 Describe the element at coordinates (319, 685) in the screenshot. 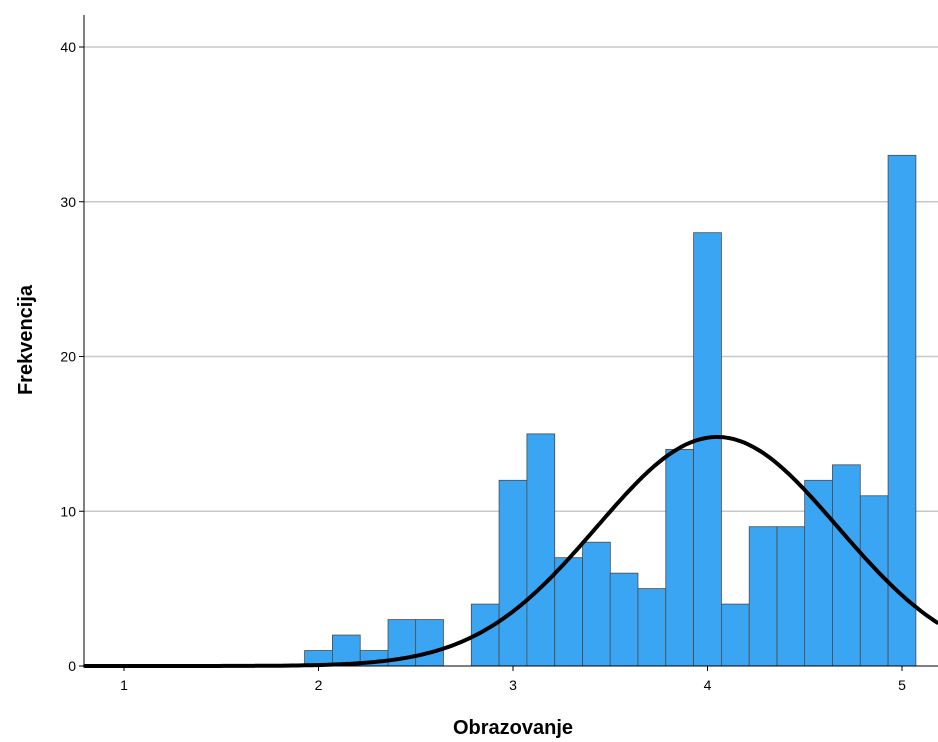

I see `x-tick-label: 2` at that location.